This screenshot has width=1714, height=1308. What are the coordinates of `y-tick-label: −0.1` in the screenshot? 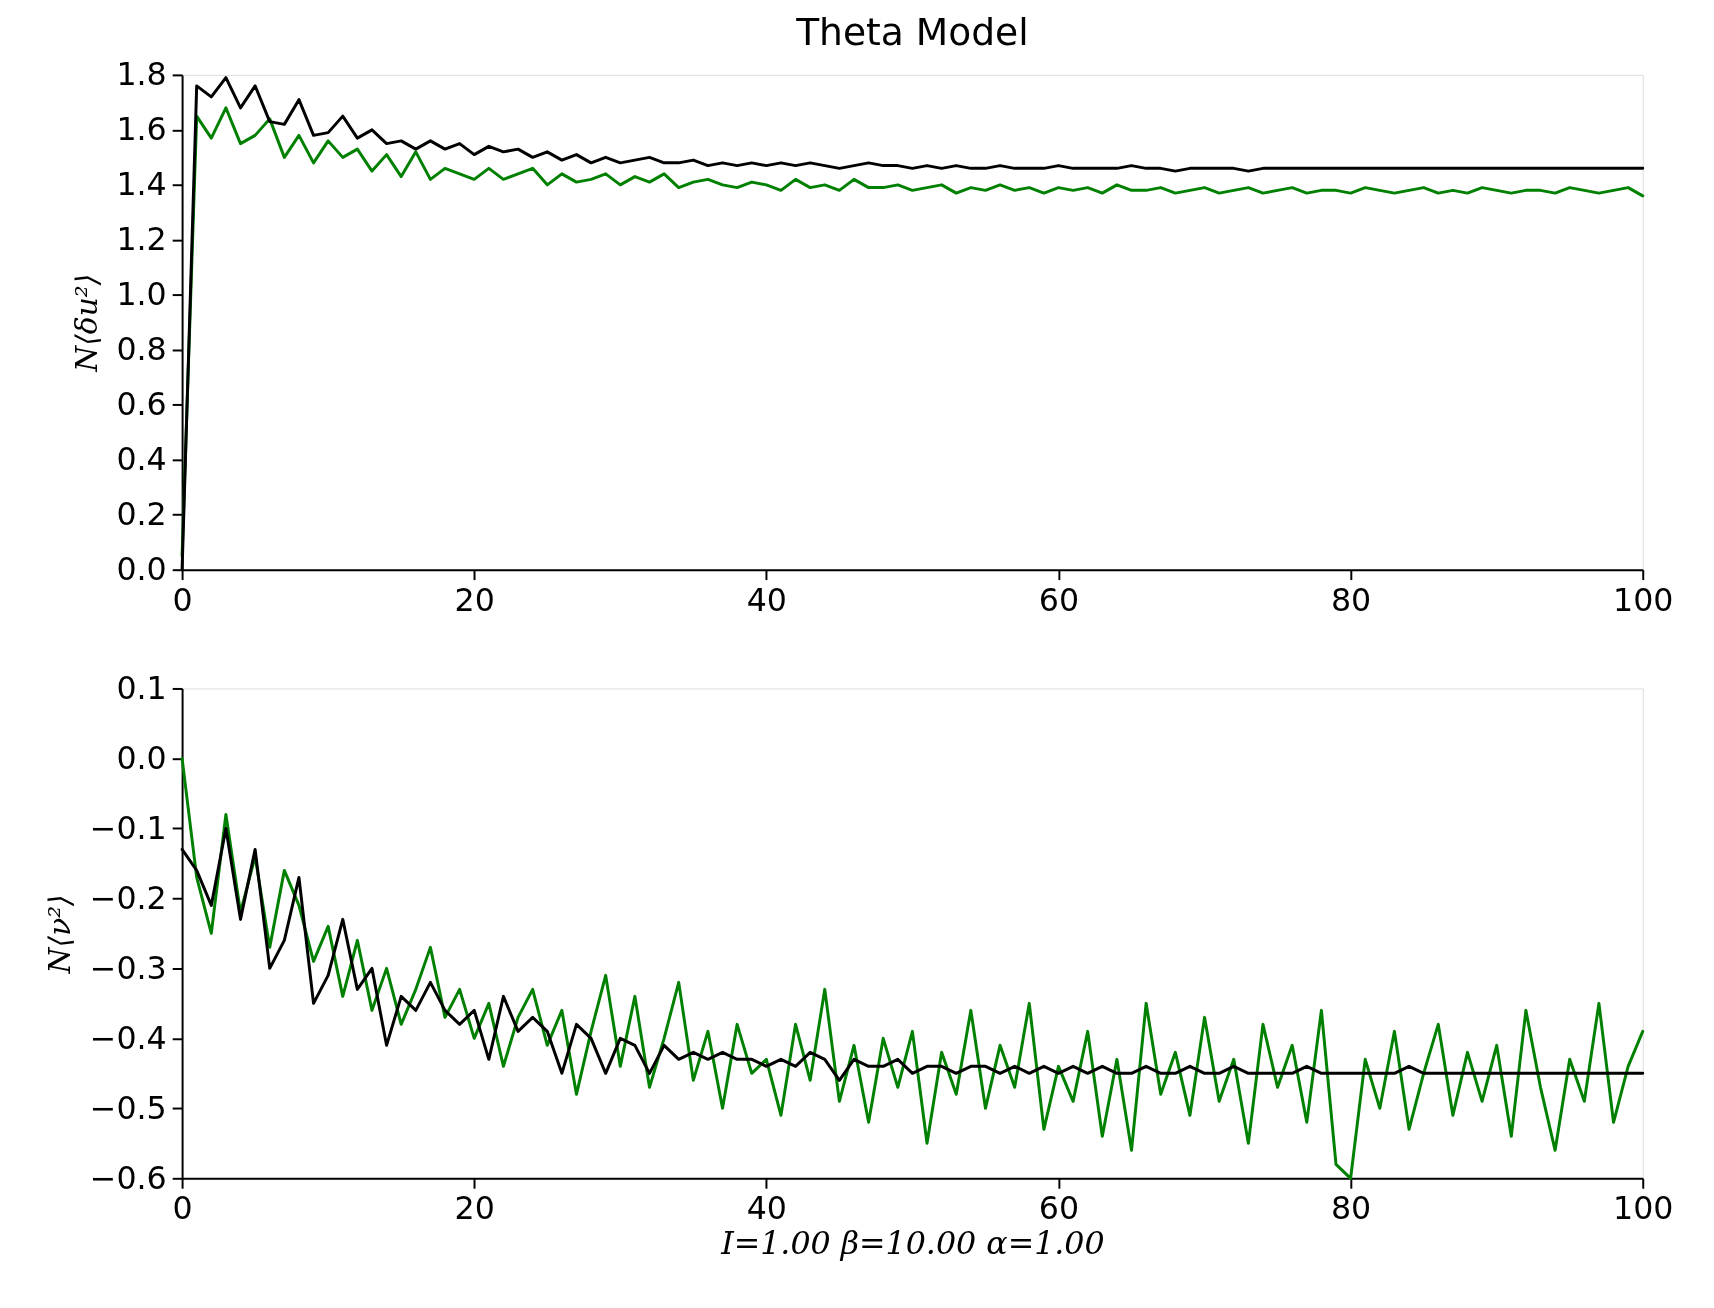 It's located at (128, 827).